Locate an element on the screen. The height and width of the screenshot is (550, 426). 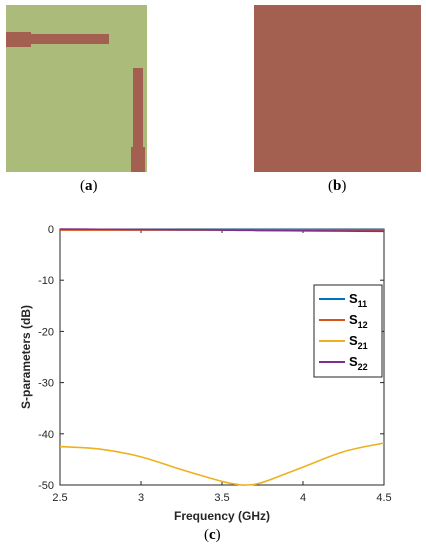
panel-c-label: (c) is located at coordinates (212, 535).